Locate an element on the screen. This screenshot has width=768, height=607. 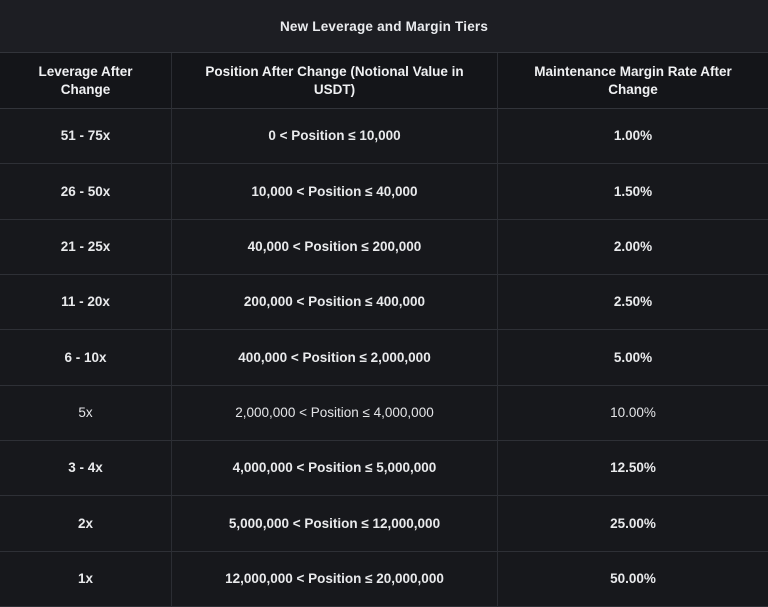
cell-position: 12,000,000 < Position ≤ 20,000,000 is located at coordinates (335, 579).